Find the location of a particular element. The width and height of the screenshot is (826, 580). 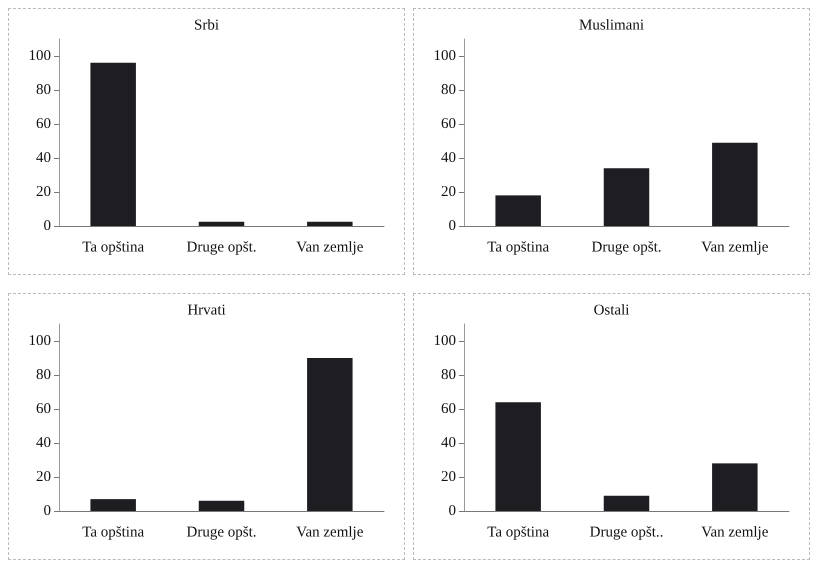

chart-title: Srbi is located at coordinates (207, 26).